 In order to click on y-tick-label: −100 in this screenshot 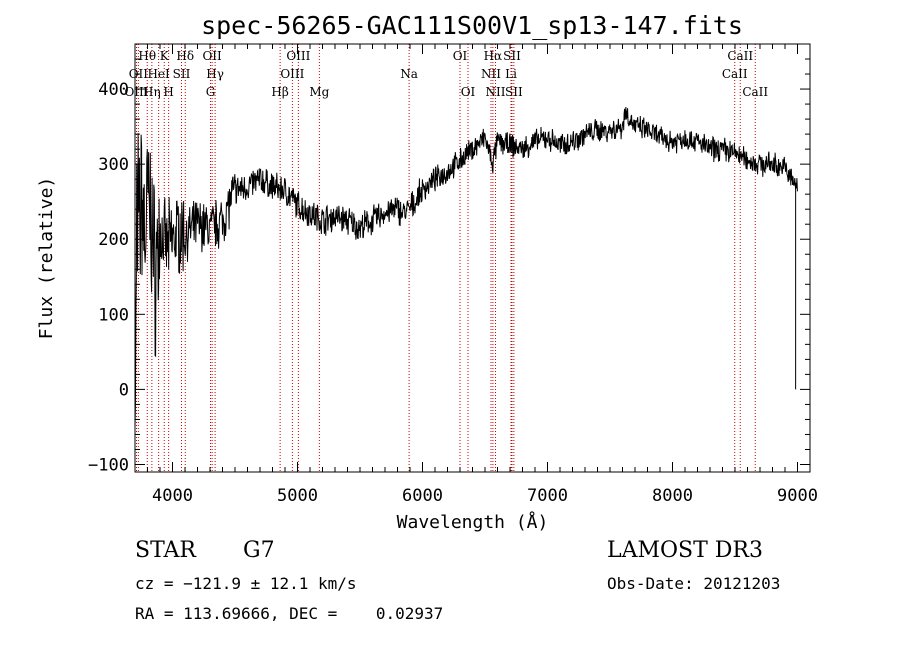, I will do `click(108, 465)`.